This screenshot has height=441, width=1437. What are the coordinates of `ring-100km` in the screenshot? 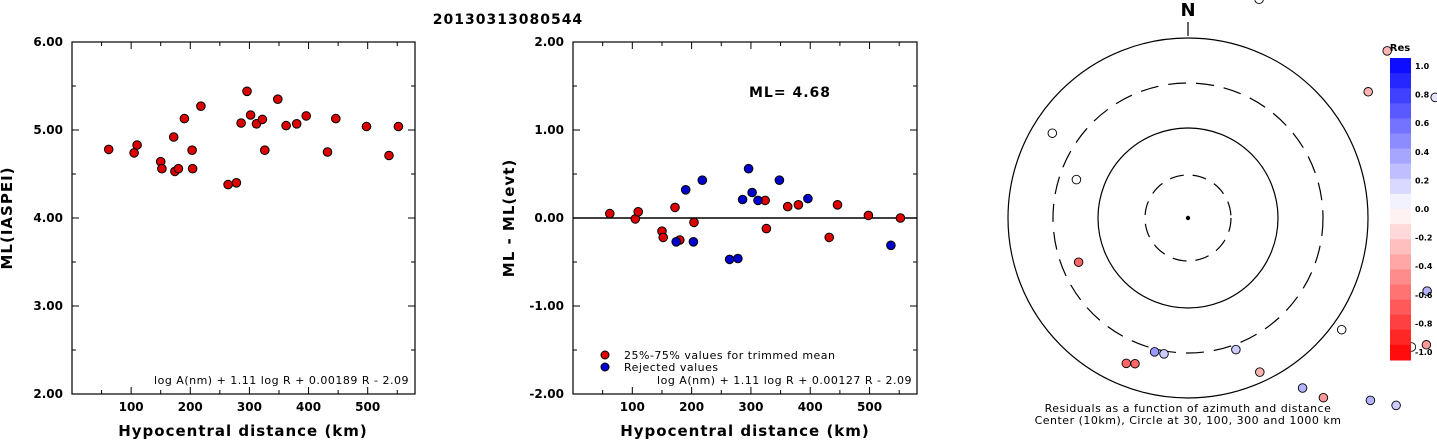 It's located at (1188, 218).